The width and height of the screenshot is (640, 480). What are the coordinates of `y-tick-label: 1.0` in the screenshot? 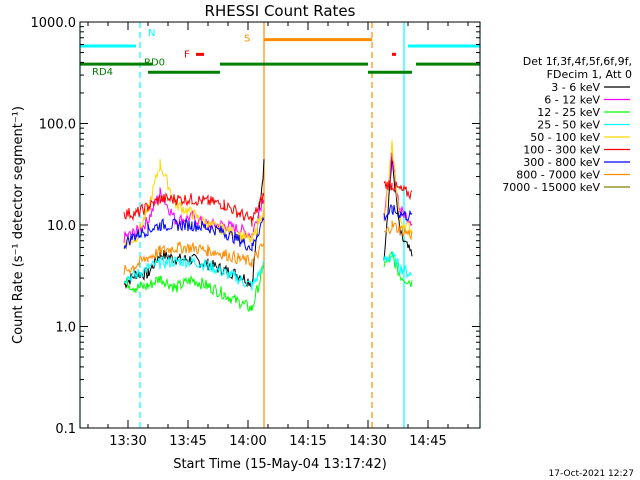 It's located at (65, 328).